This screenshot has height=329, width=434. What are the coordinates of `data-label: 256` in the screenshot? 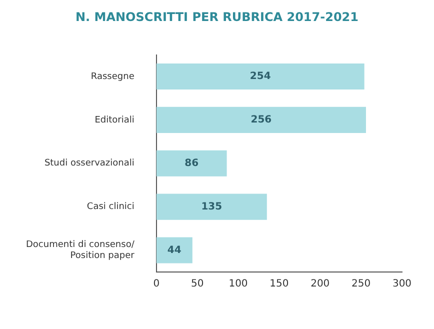 It's located at (261, 120).